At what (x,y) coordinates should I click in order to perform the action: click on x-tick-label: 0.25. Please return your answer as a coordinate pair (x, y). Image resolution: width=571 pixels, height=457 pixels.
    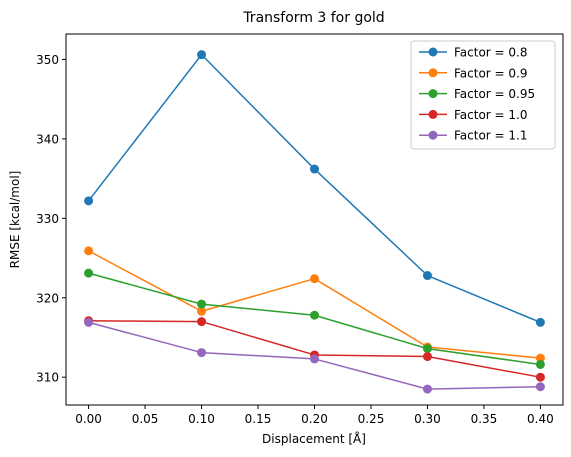
    Looking at the image, I should click on (371, 419).